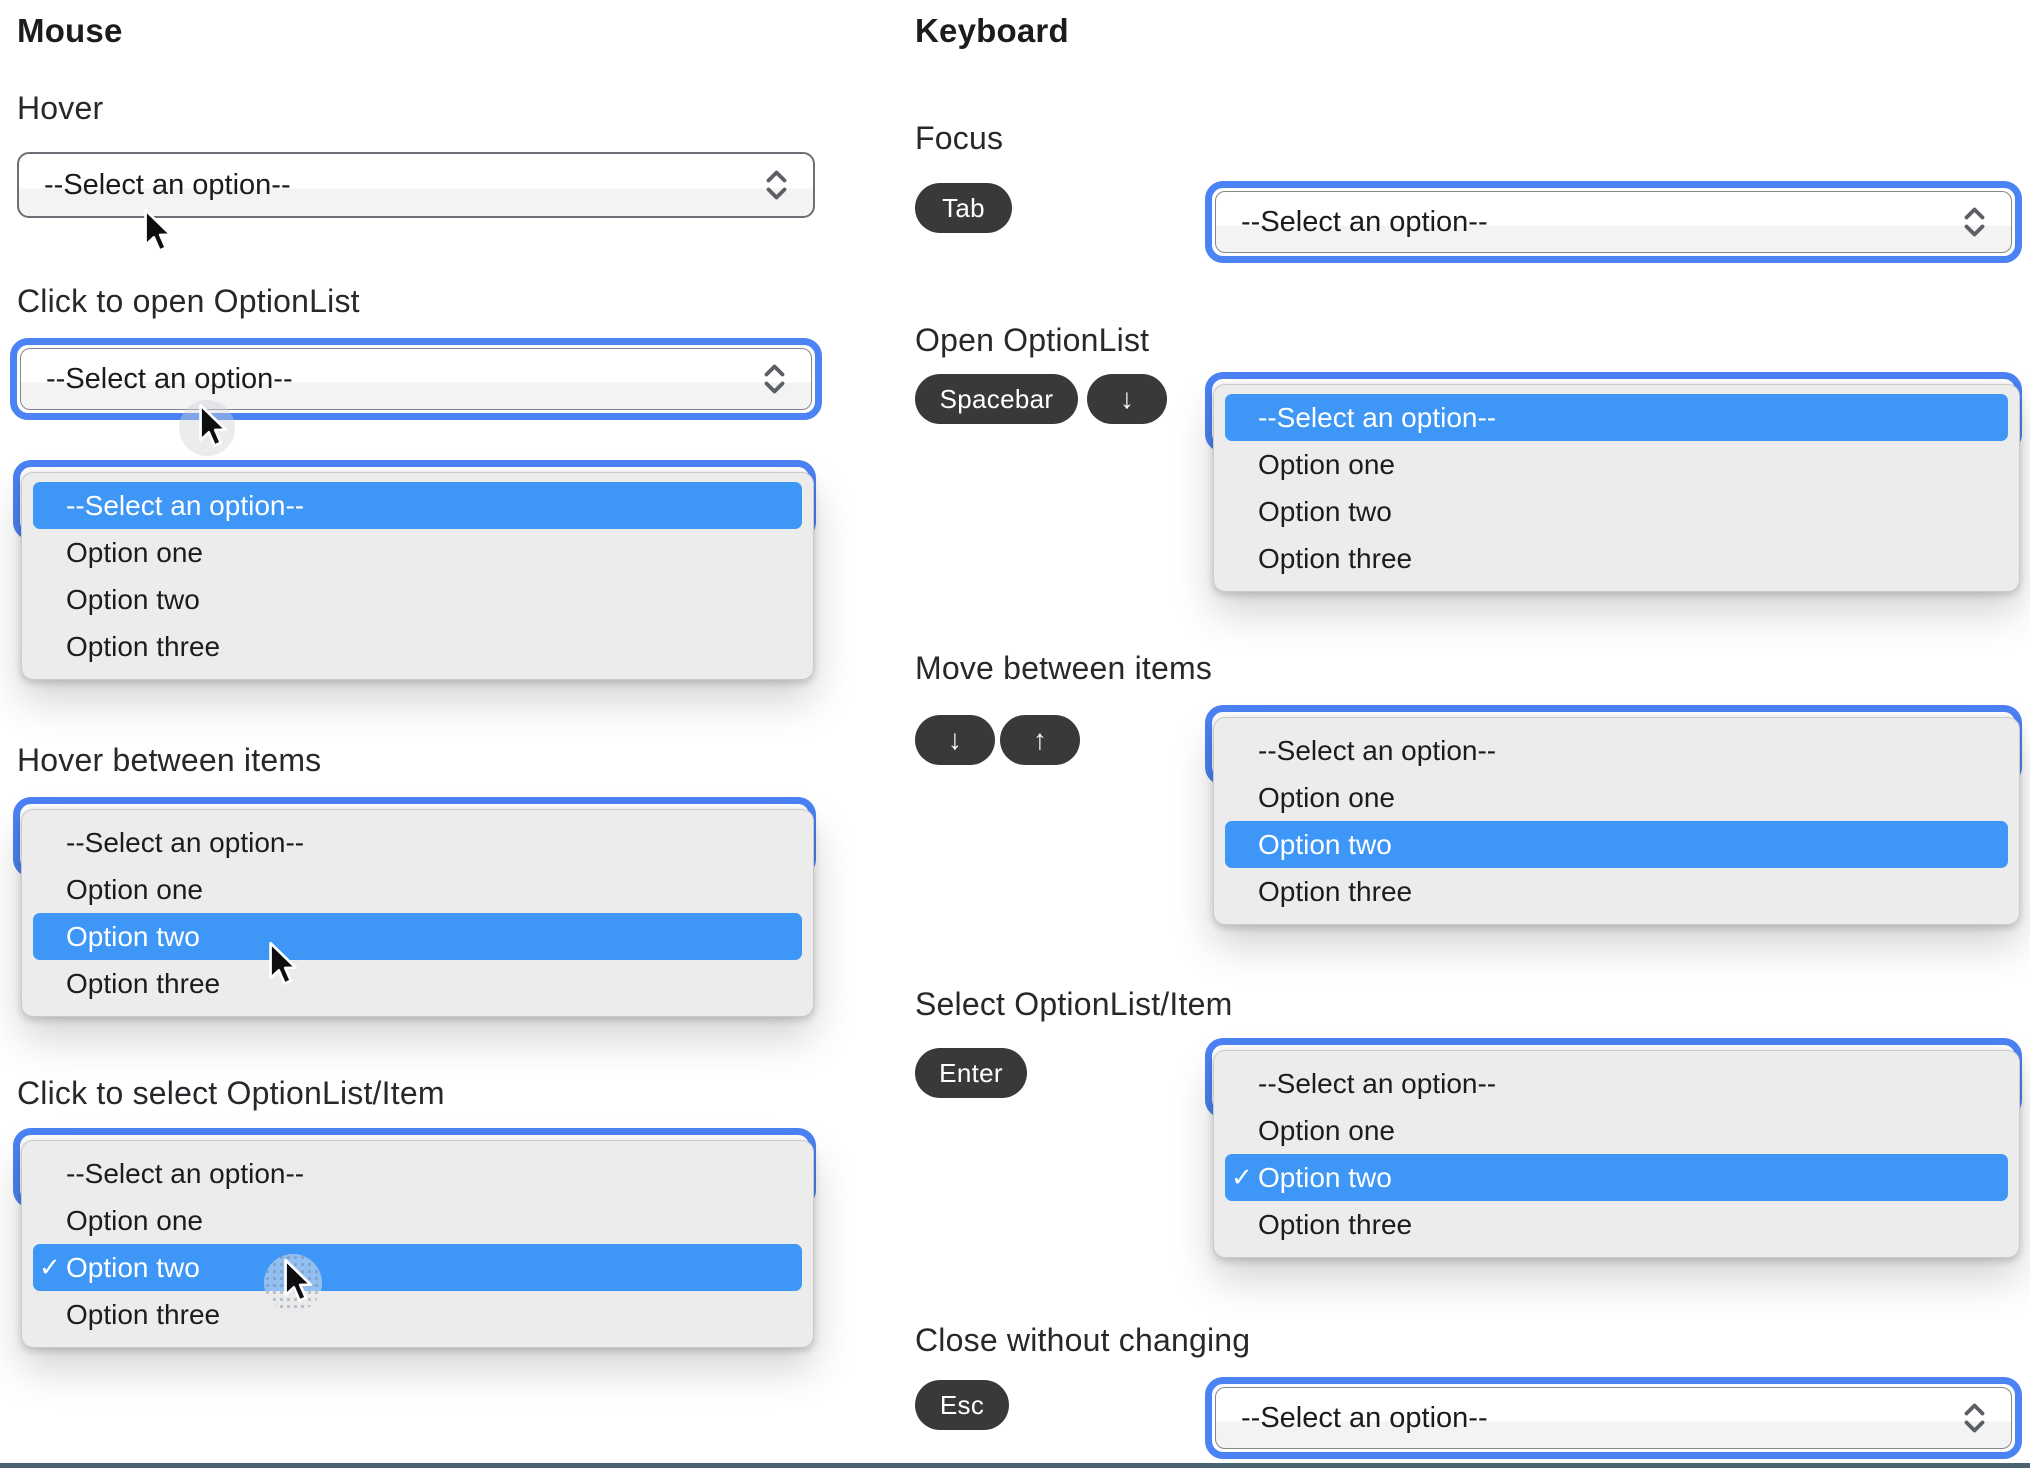 Image resolution: width=2030 pixels, height=1471 pixels. I want to click on hover-items-section-label: Hover between items, so click(169, 760).